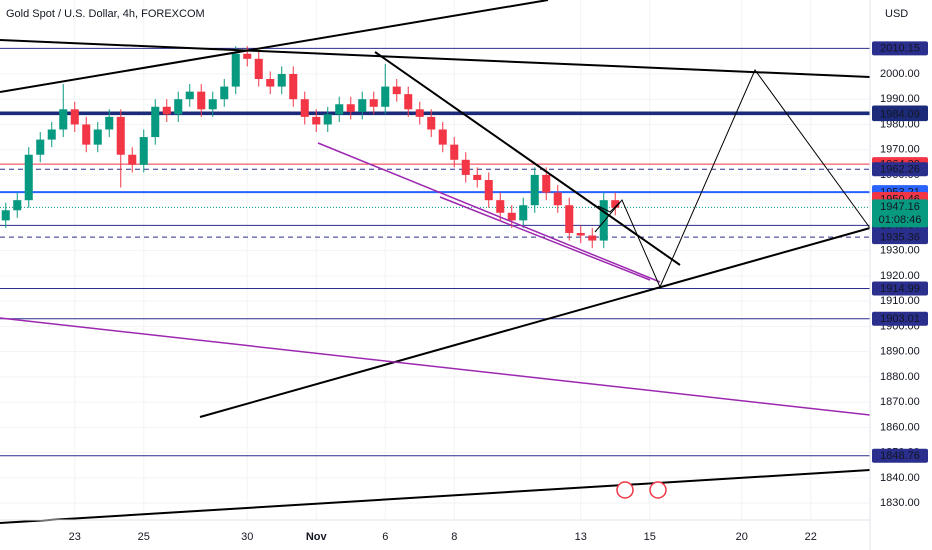 The height and width of the screenshot is (550, 932). I want to click on y-tick-label: 2000.00, so click(900, 74).